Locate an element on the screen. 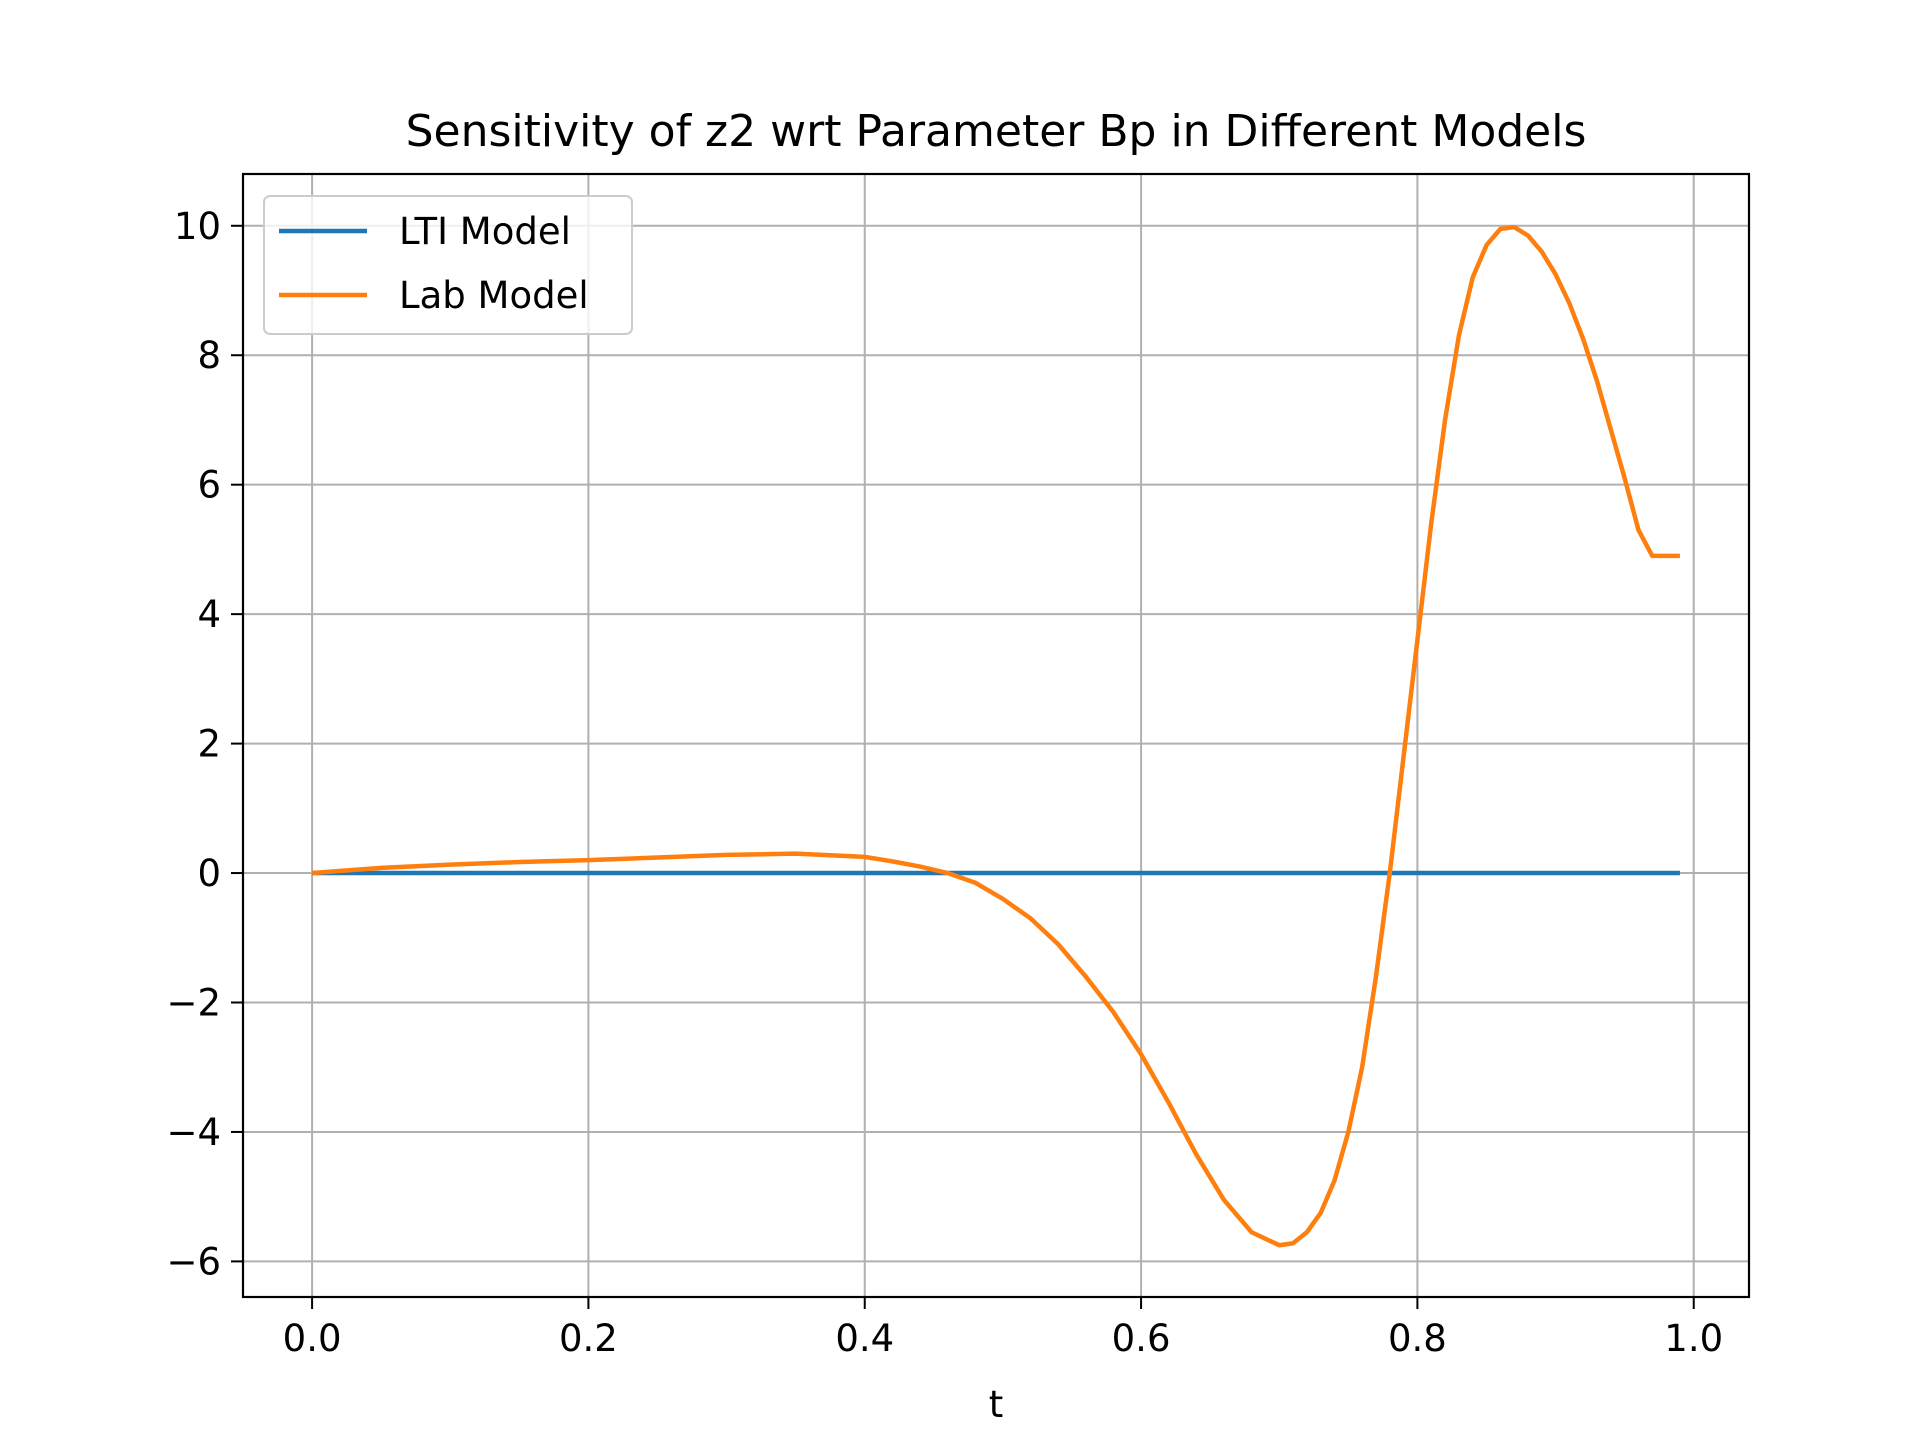 Image resolution: width=1920 pixels, height=1440 pixels. x-tick-label: 0.8 is located at coordinates (1417, 1338).